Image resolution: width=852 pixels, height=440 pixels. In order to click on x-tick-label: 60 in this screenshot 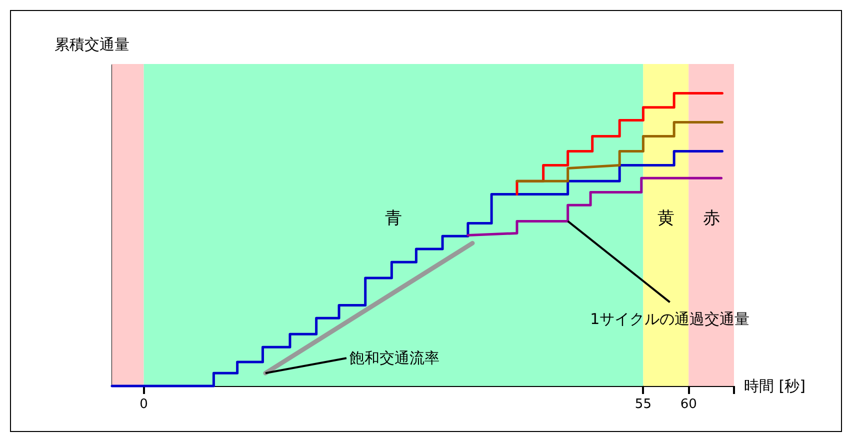, I will do `click(688, 404)`.